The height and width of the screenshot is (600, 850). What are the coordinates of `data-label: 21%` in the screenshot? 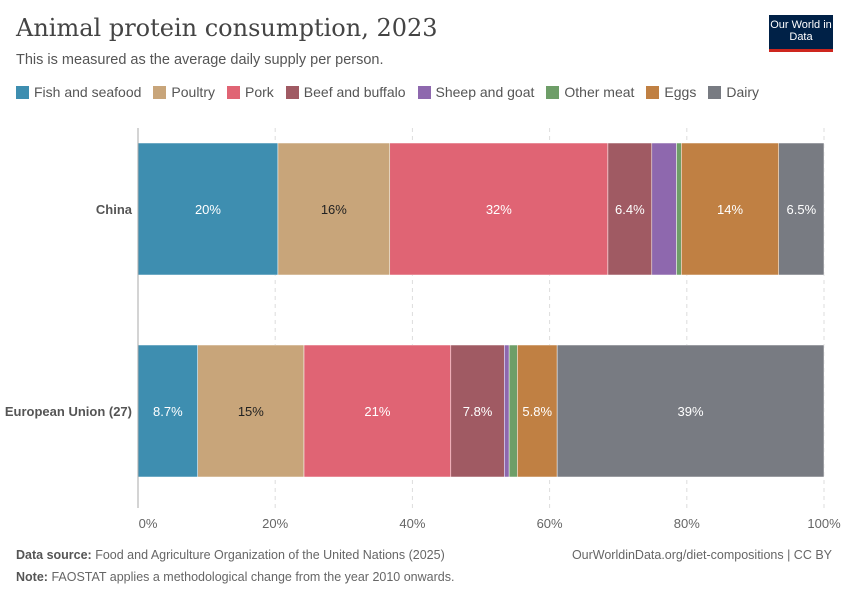 It's located at (377, 411).